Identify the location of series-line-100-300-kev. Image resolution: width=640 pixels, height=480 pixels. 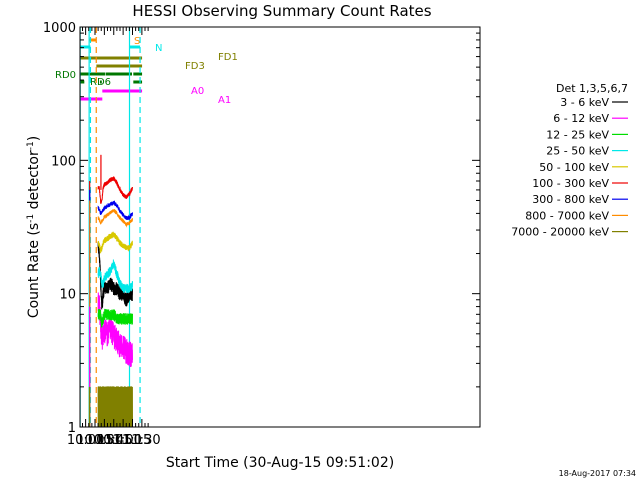
(115, 190).